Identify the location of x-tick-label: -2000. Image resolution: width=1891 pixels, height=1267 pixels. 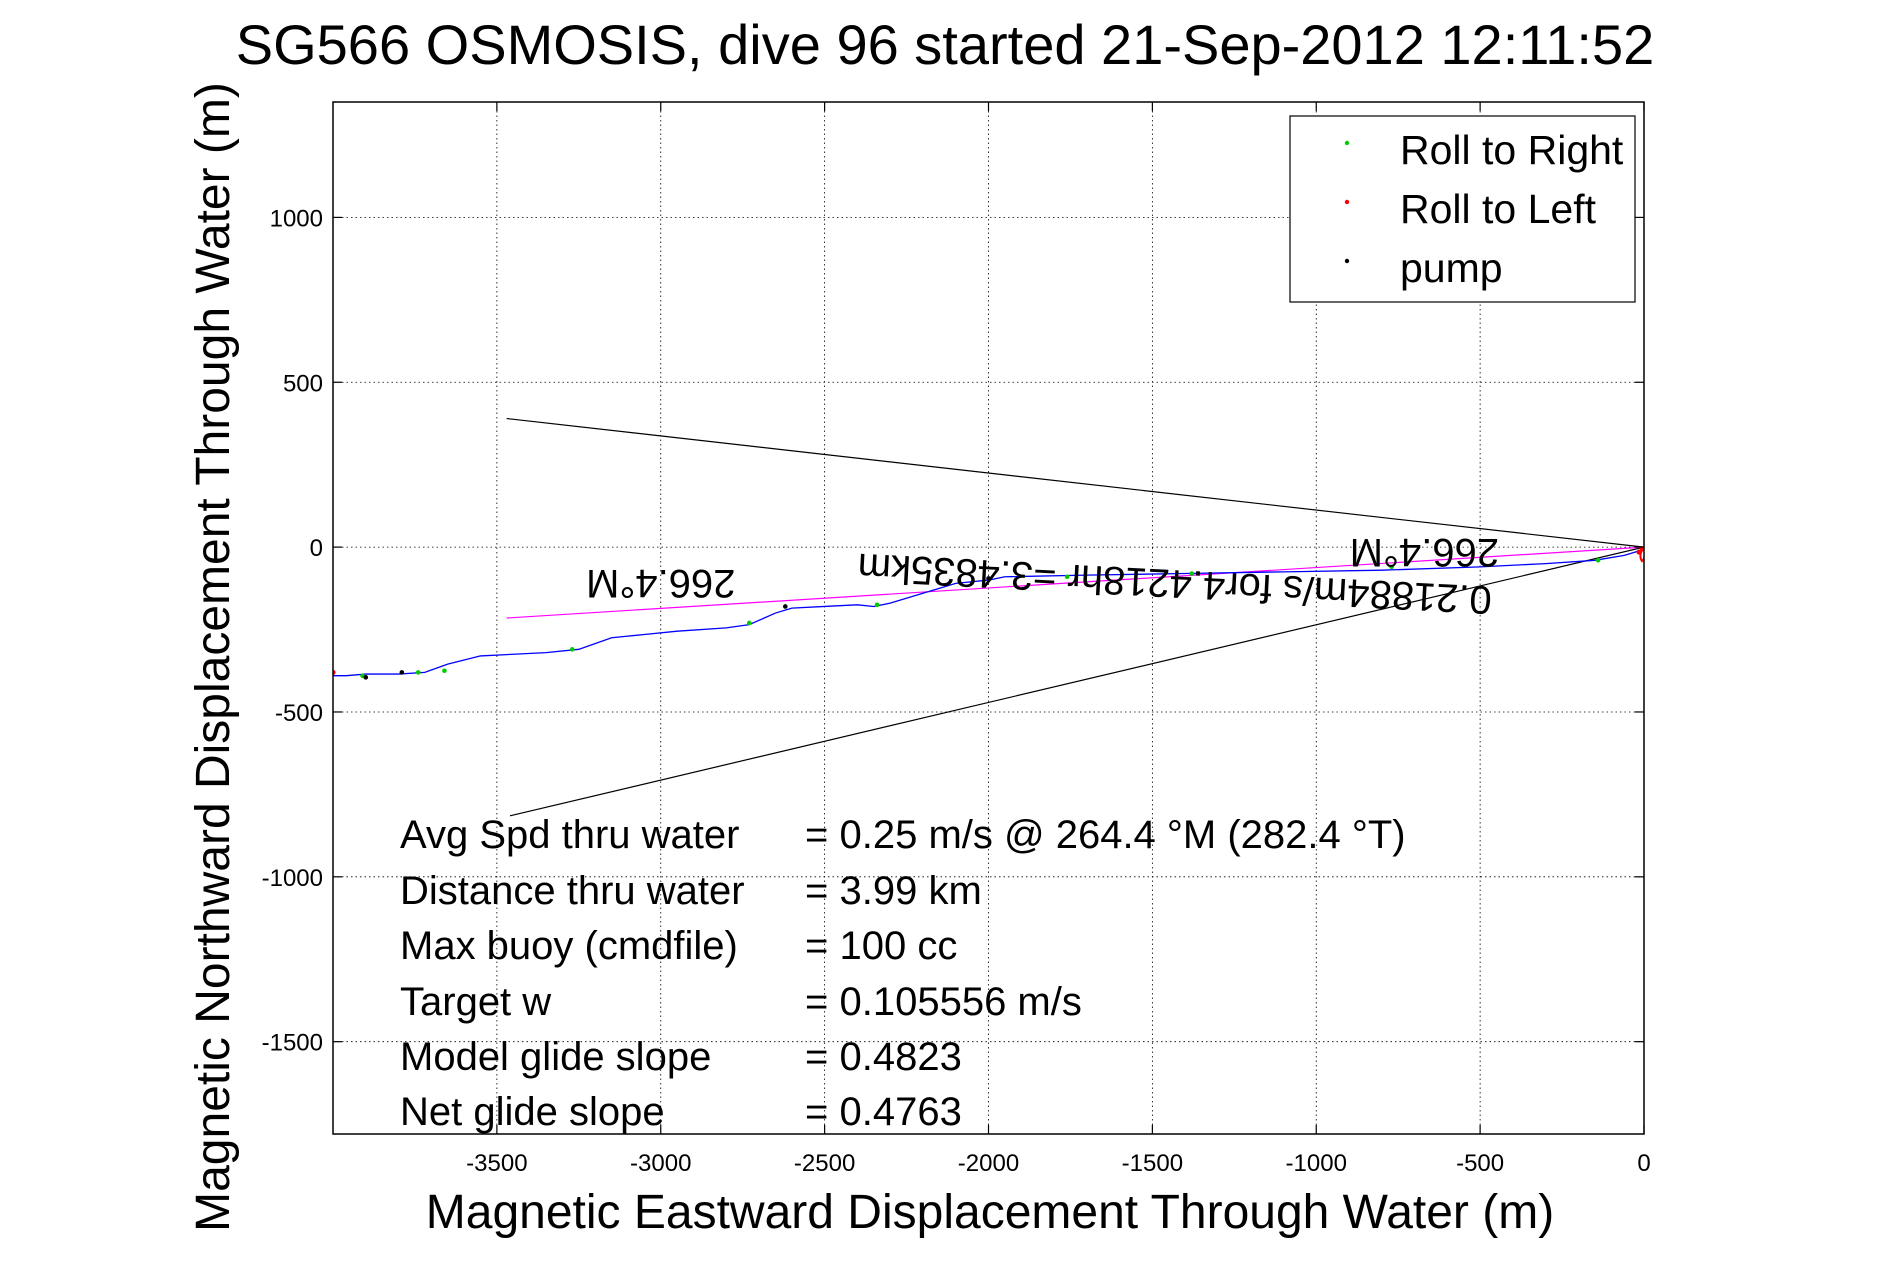
(988, 1163).